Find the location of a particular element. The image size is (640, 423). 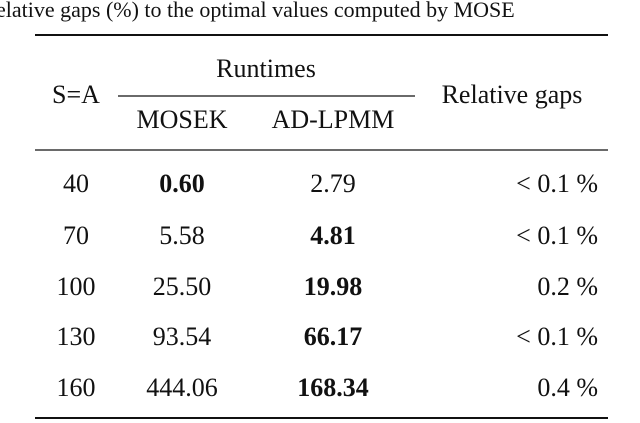

cell: 40 is located at coordinates (76, 183).